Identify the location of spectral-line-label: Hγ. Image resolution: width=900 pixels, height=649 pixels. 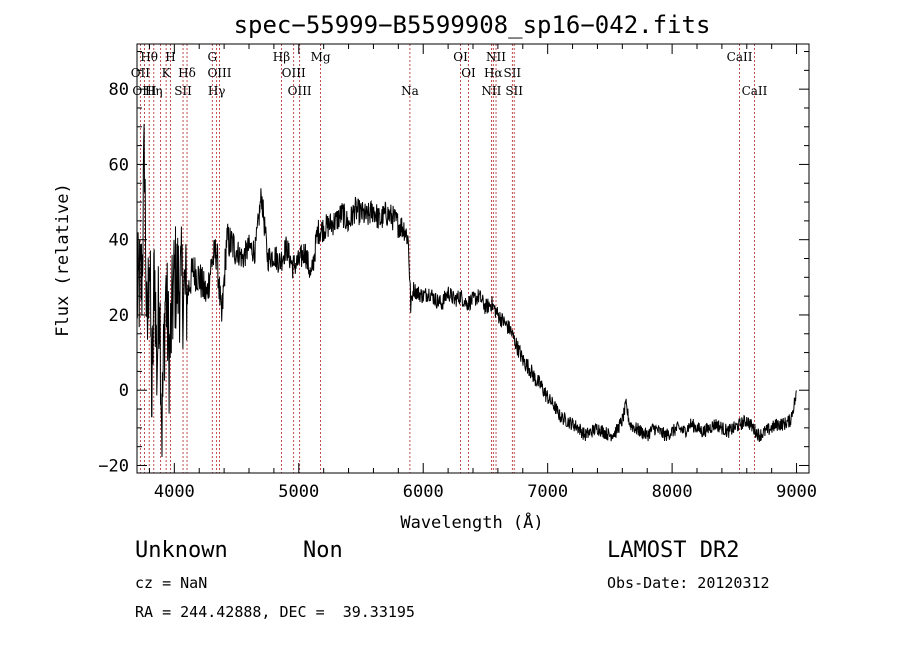
(217, 91).